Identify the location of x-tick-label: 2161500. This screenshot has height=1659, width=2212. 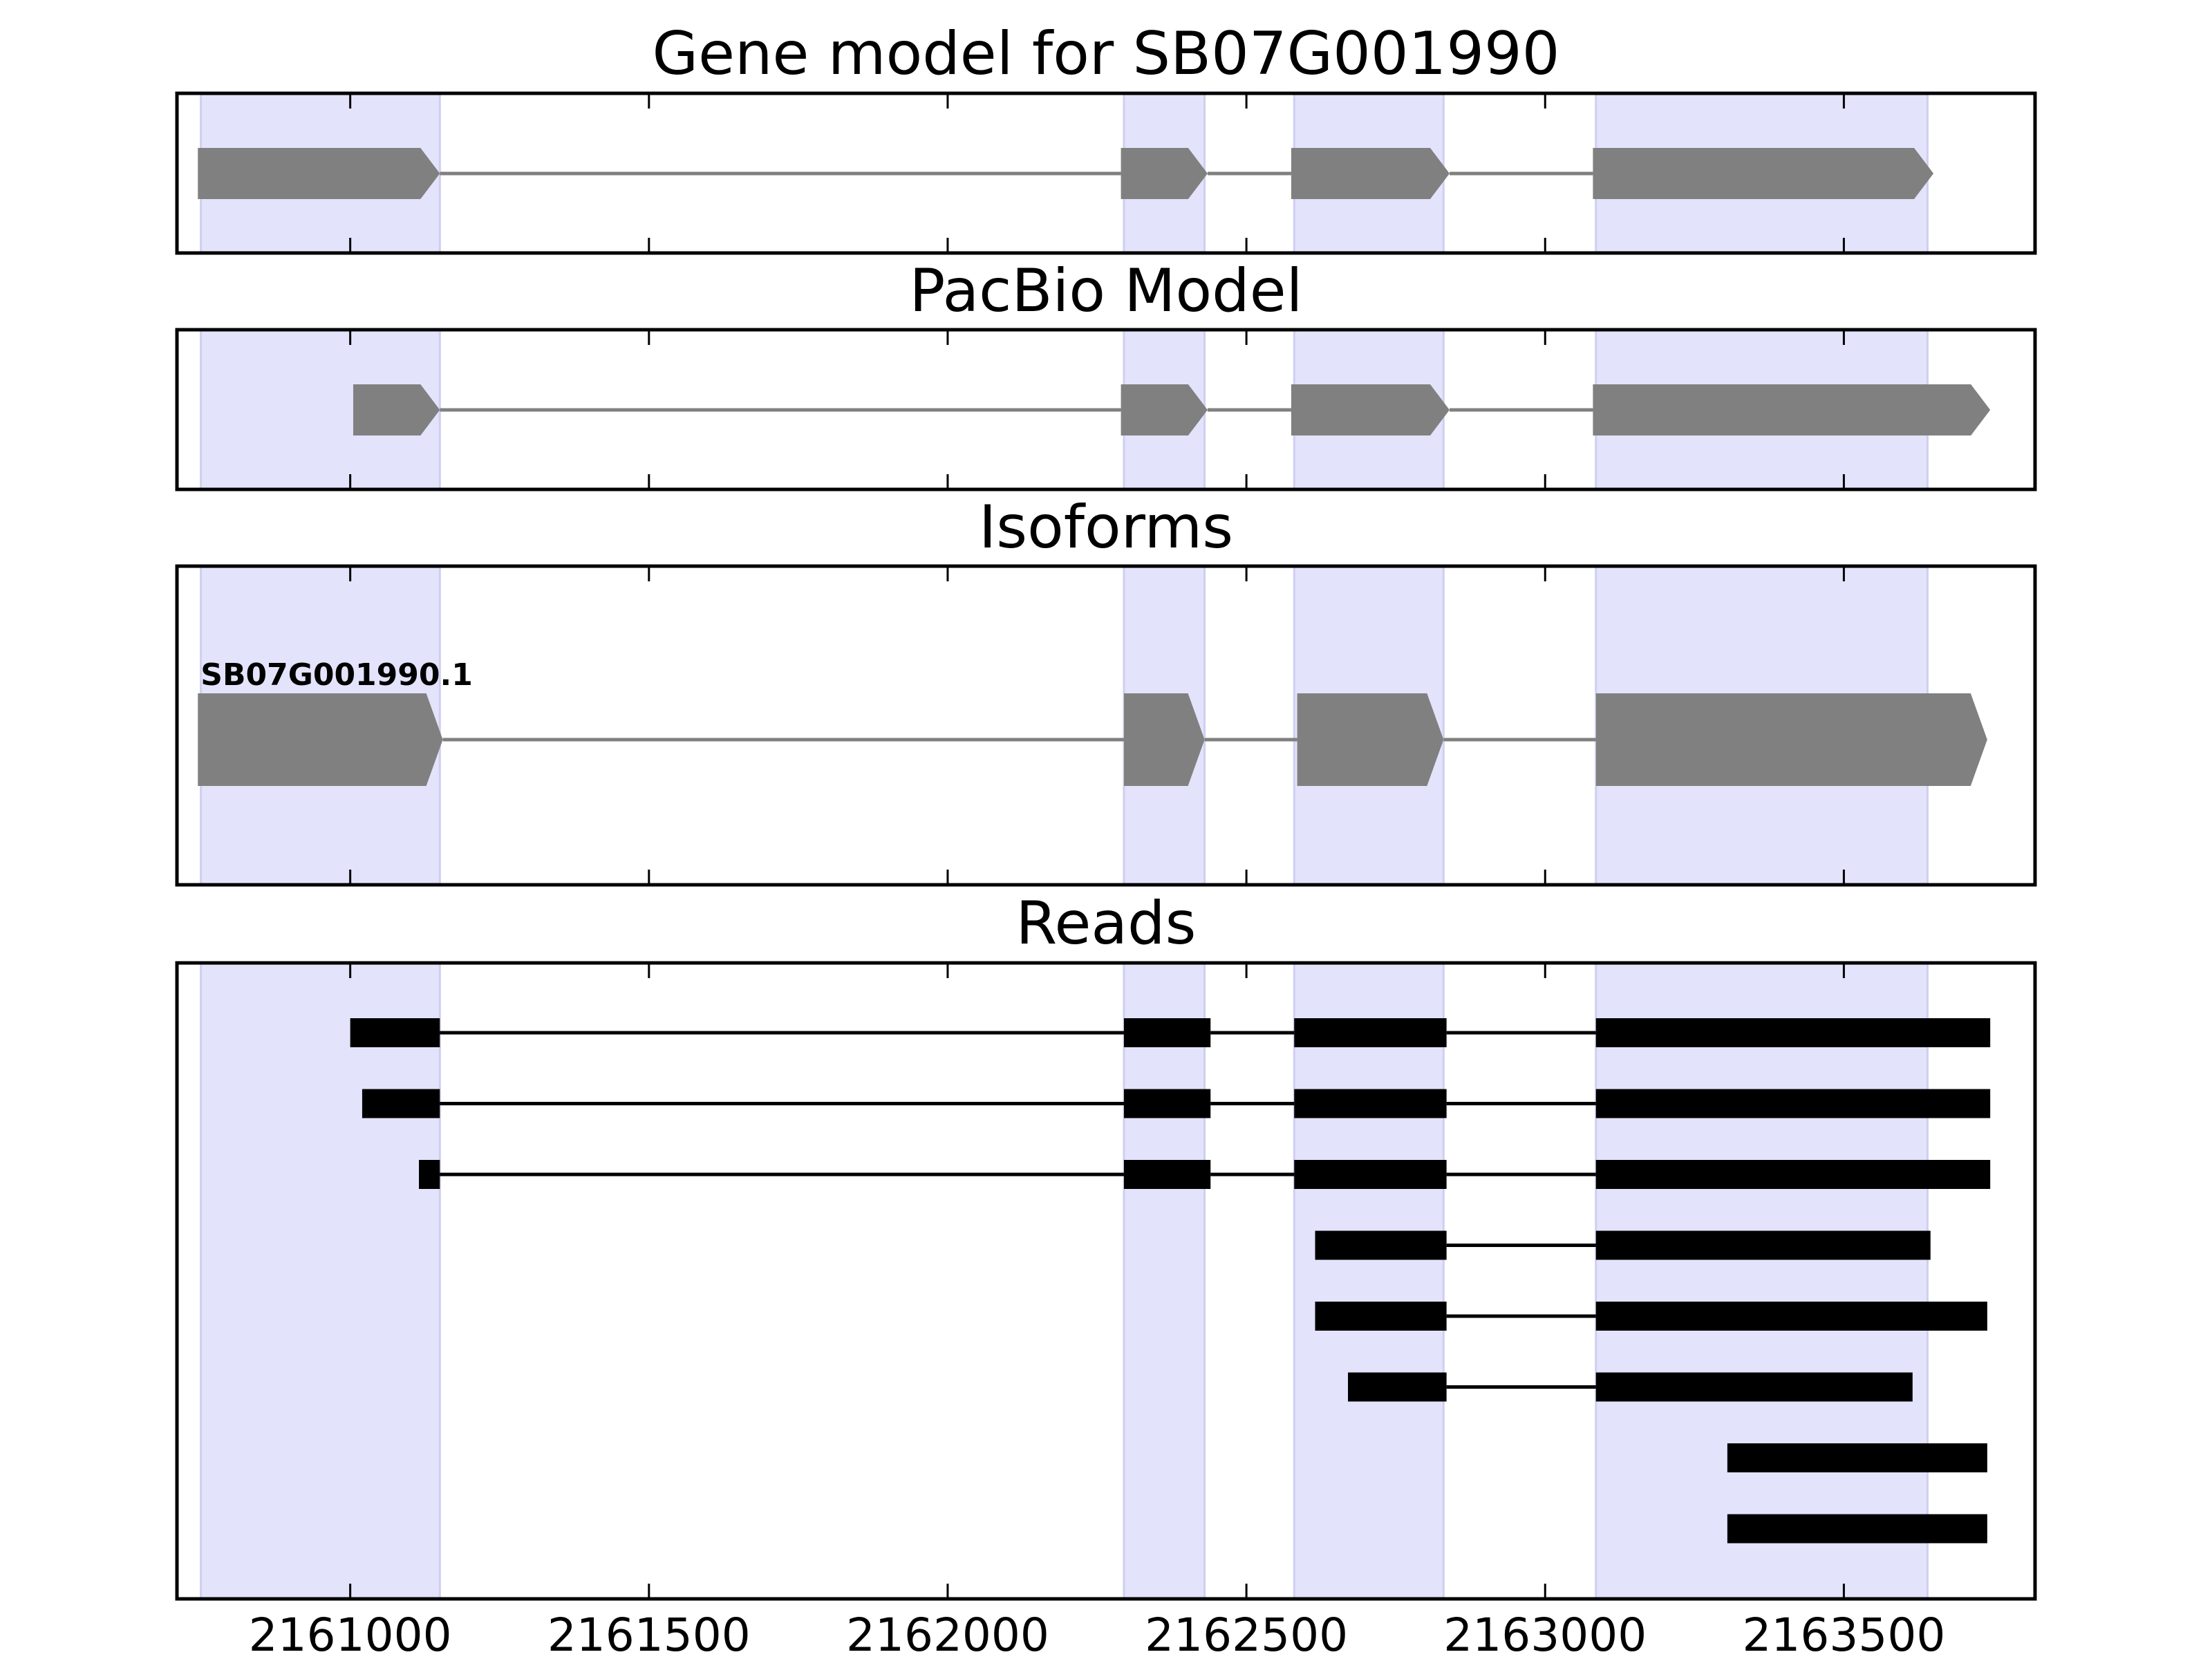
(649, 1634).